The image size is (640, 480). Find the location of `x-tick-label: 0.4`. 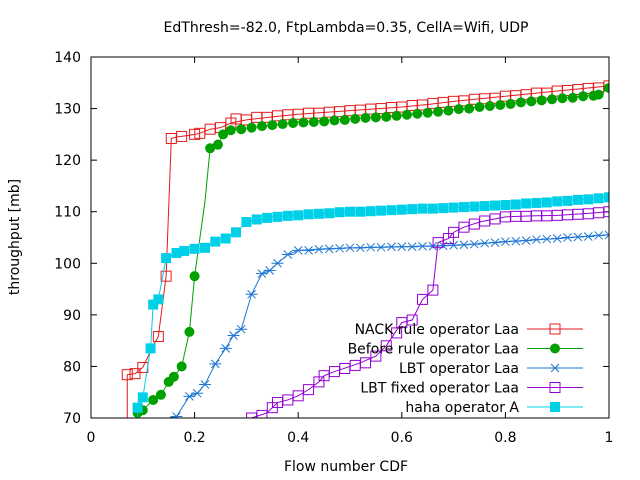

x-tick-label: 0.4 is located at coordinates (298, 438).